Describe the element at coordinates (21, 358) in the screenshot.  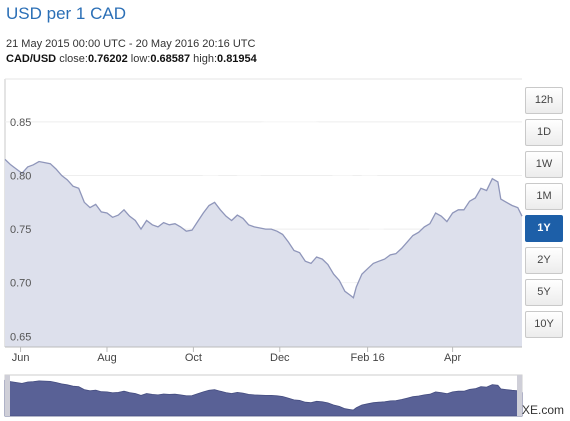
I see `x-tick-label: Jun` at that location.